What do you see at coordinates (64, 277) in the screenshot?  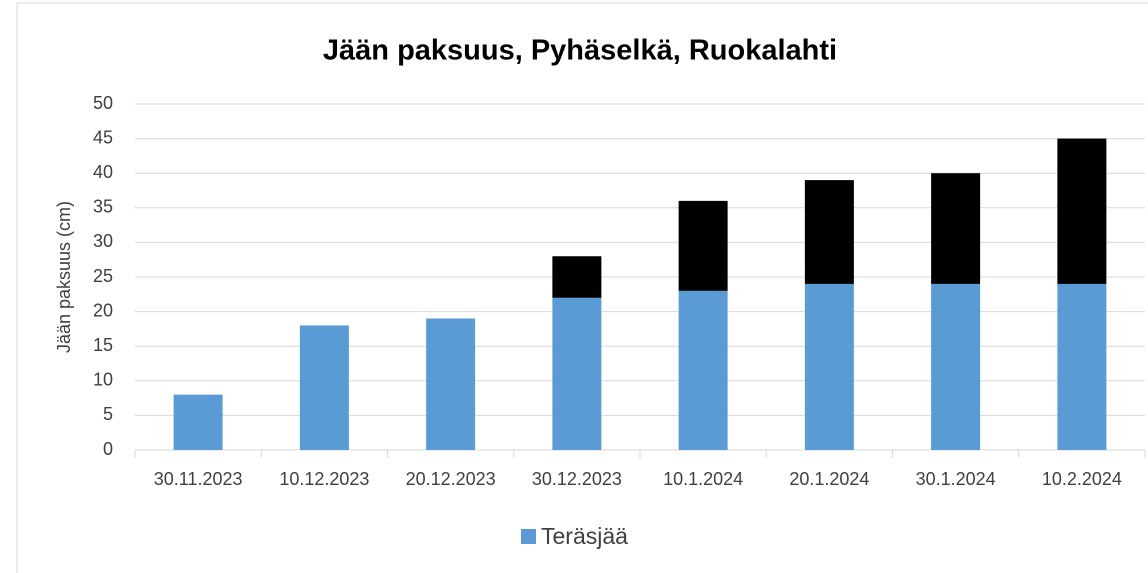 I see `y-axis-label: Jään paksuus (cm)` at bounding box center [64, 277].